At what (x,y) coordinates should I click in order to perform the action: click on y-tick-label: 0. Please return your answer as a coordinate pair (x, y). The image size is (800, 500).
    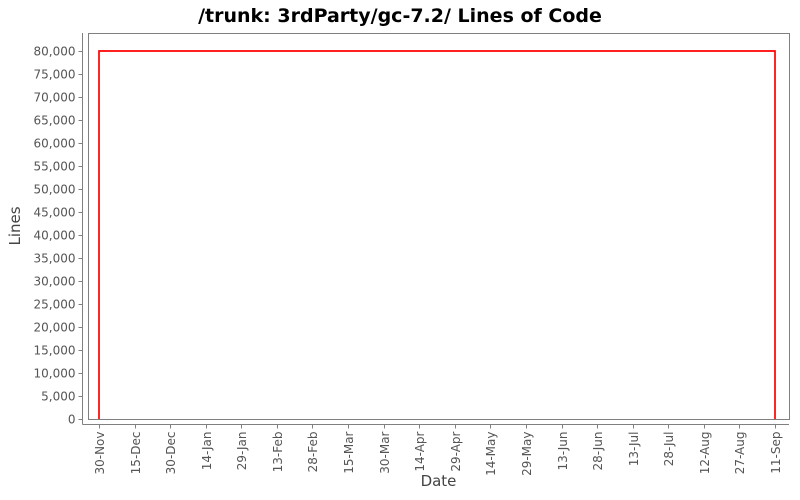
    Looking at the image, I should click on (72, 420).